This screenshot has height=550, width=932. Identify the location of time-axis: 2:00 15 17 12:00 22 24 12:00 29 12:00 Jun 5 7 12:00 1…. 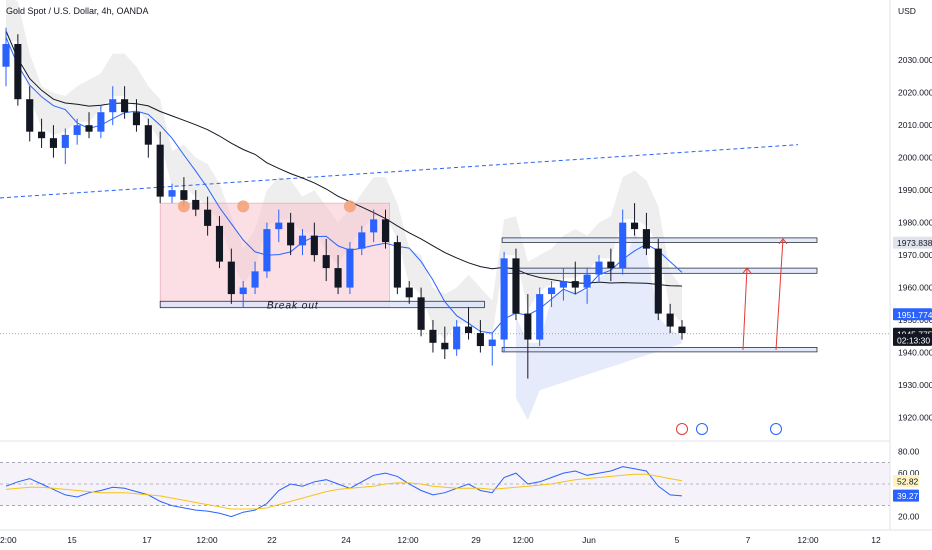
(466, 537).